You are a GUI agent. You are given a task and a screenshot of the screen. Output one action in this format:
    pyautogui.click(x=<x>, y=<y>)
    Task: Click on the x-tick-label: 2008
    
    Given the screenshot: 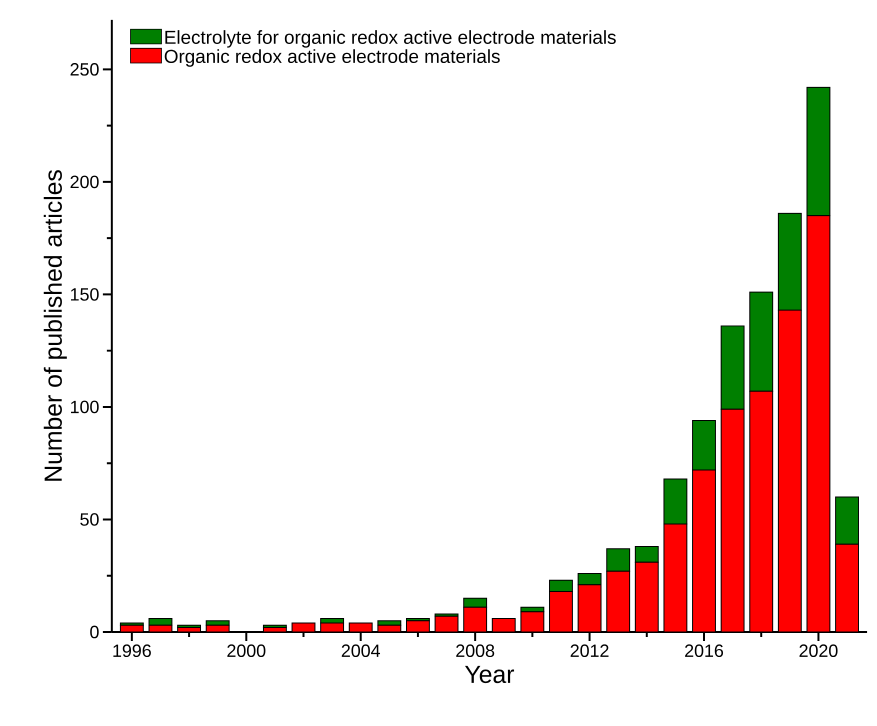 What is the action you would take?
    pyautogui.click(x=475, y=650)
    